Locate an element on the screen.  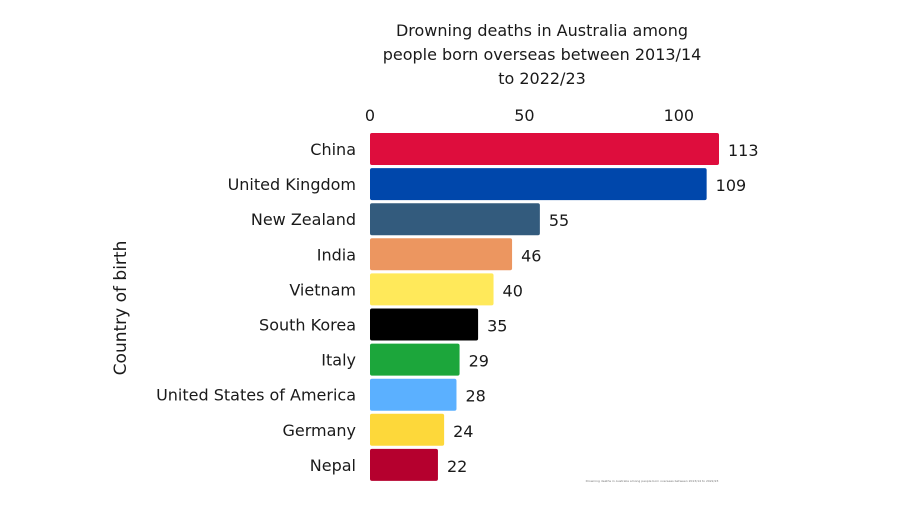
category-label: United Kingdom is located at coordinates (292, 184).